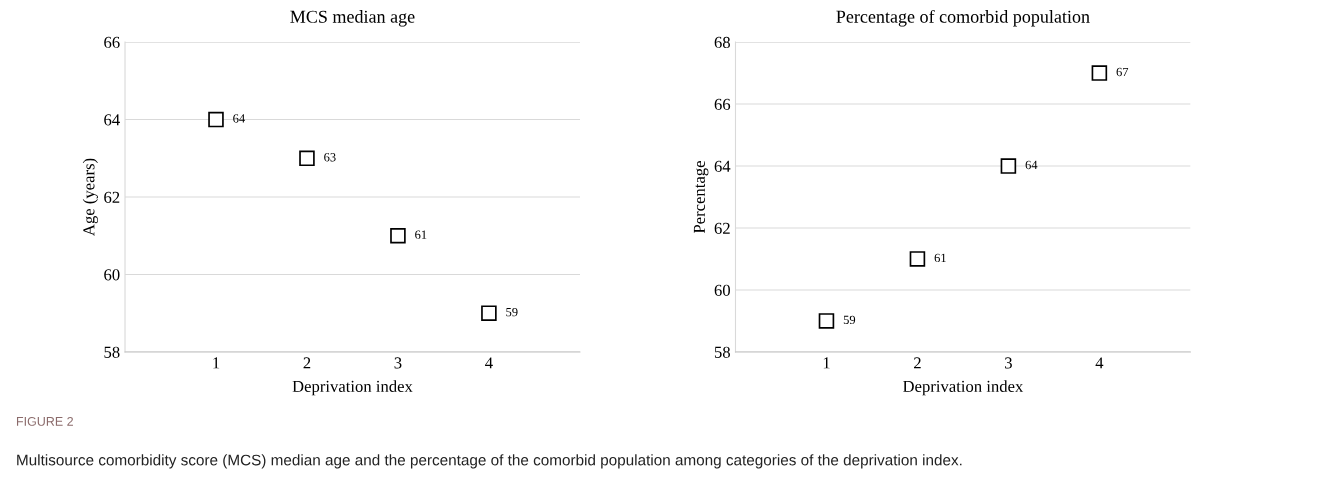 The width and height of the screenshot is (1330, 495). Describe the element at coordinates (1122, 72) in the screenshot. I see `data-label: 67` at that location.